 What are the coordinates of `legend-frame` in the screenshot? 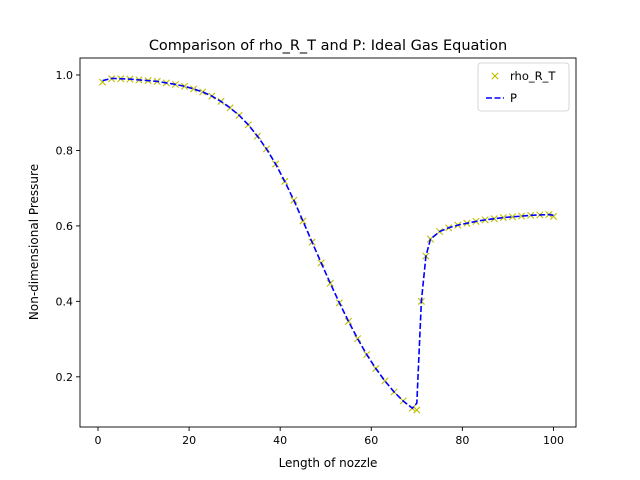 It's located at (523, 87).